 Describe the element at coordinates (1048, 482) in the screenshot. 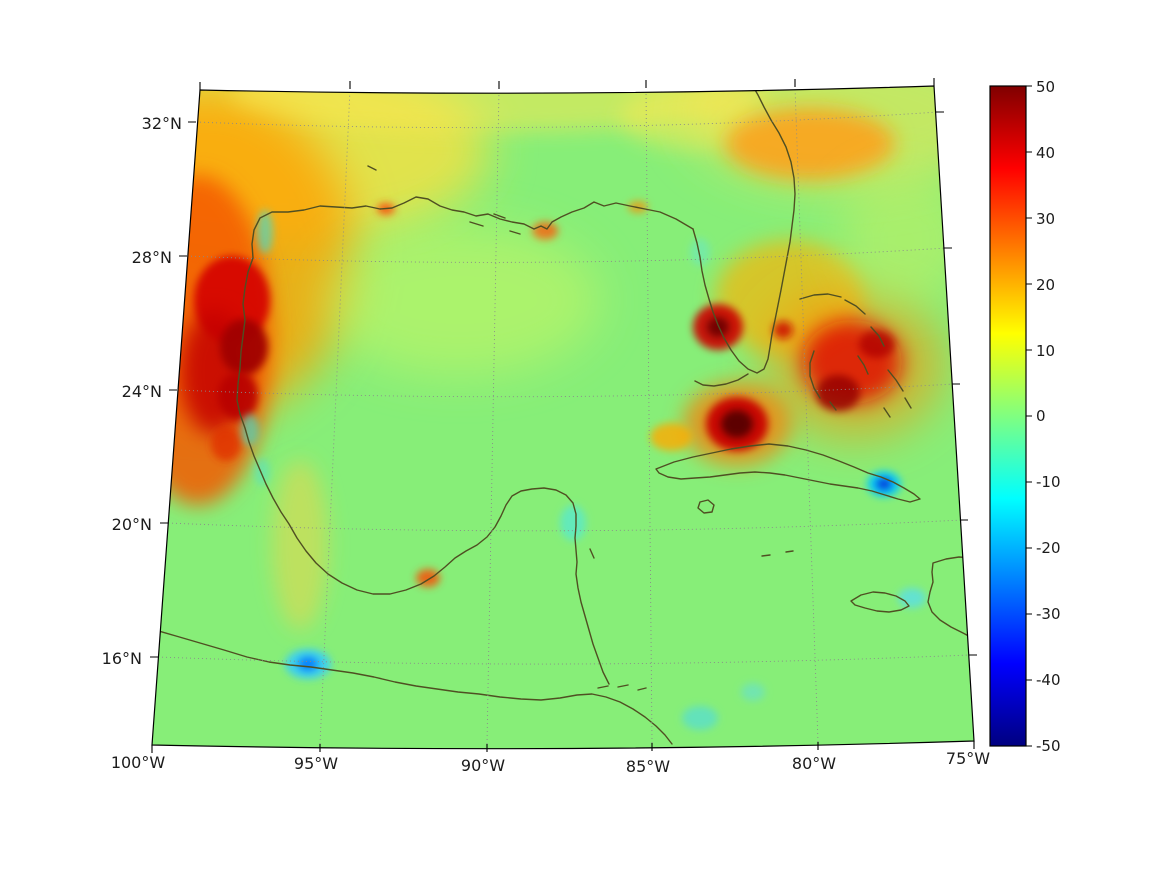

I see `colorbar-label-n10: -10` at that location.